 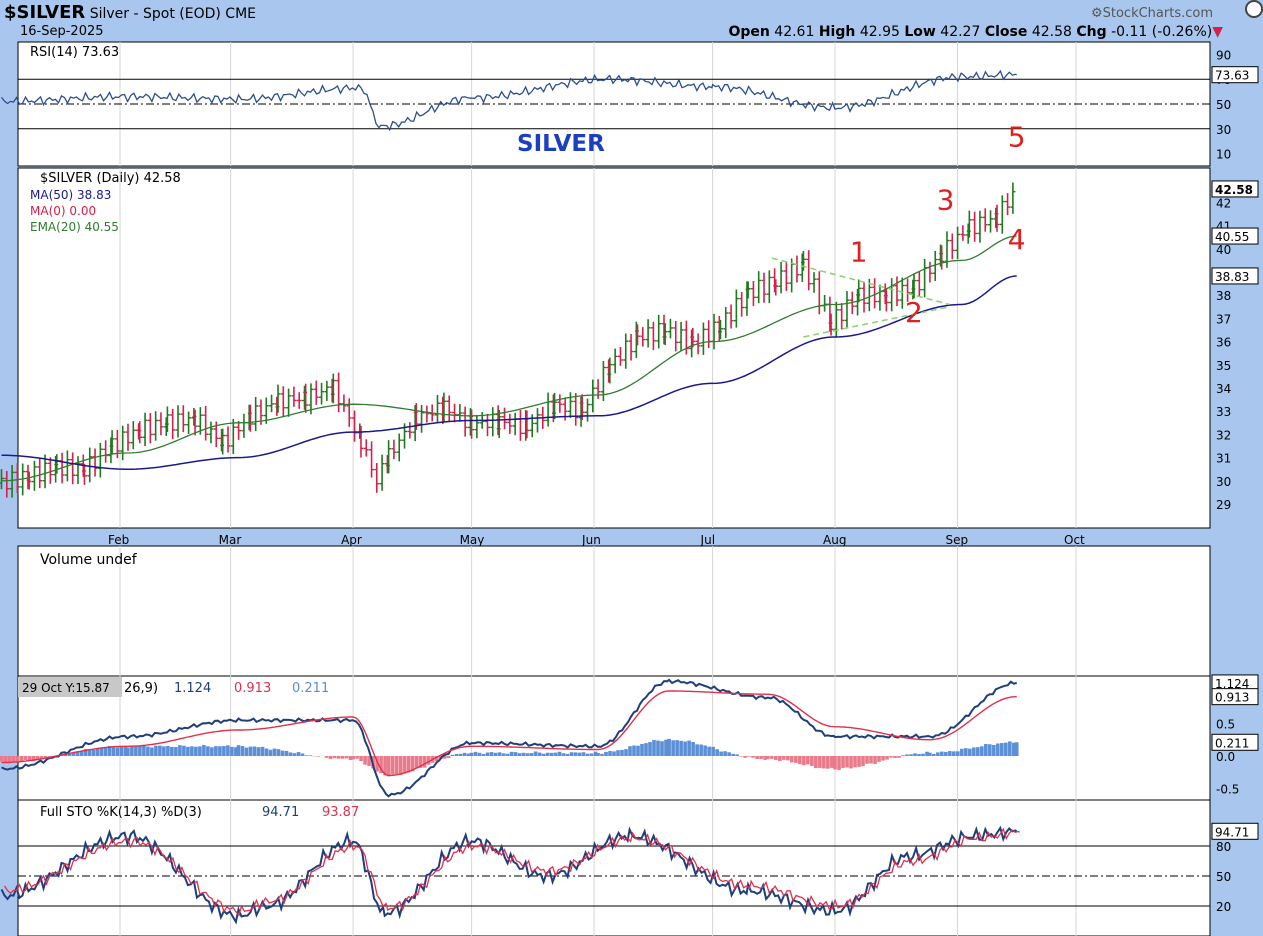 What do you see at coordinates (45, 12) in the screenshot?
I see `symbol-label: $SILVER` at bounding box center [45, 12].